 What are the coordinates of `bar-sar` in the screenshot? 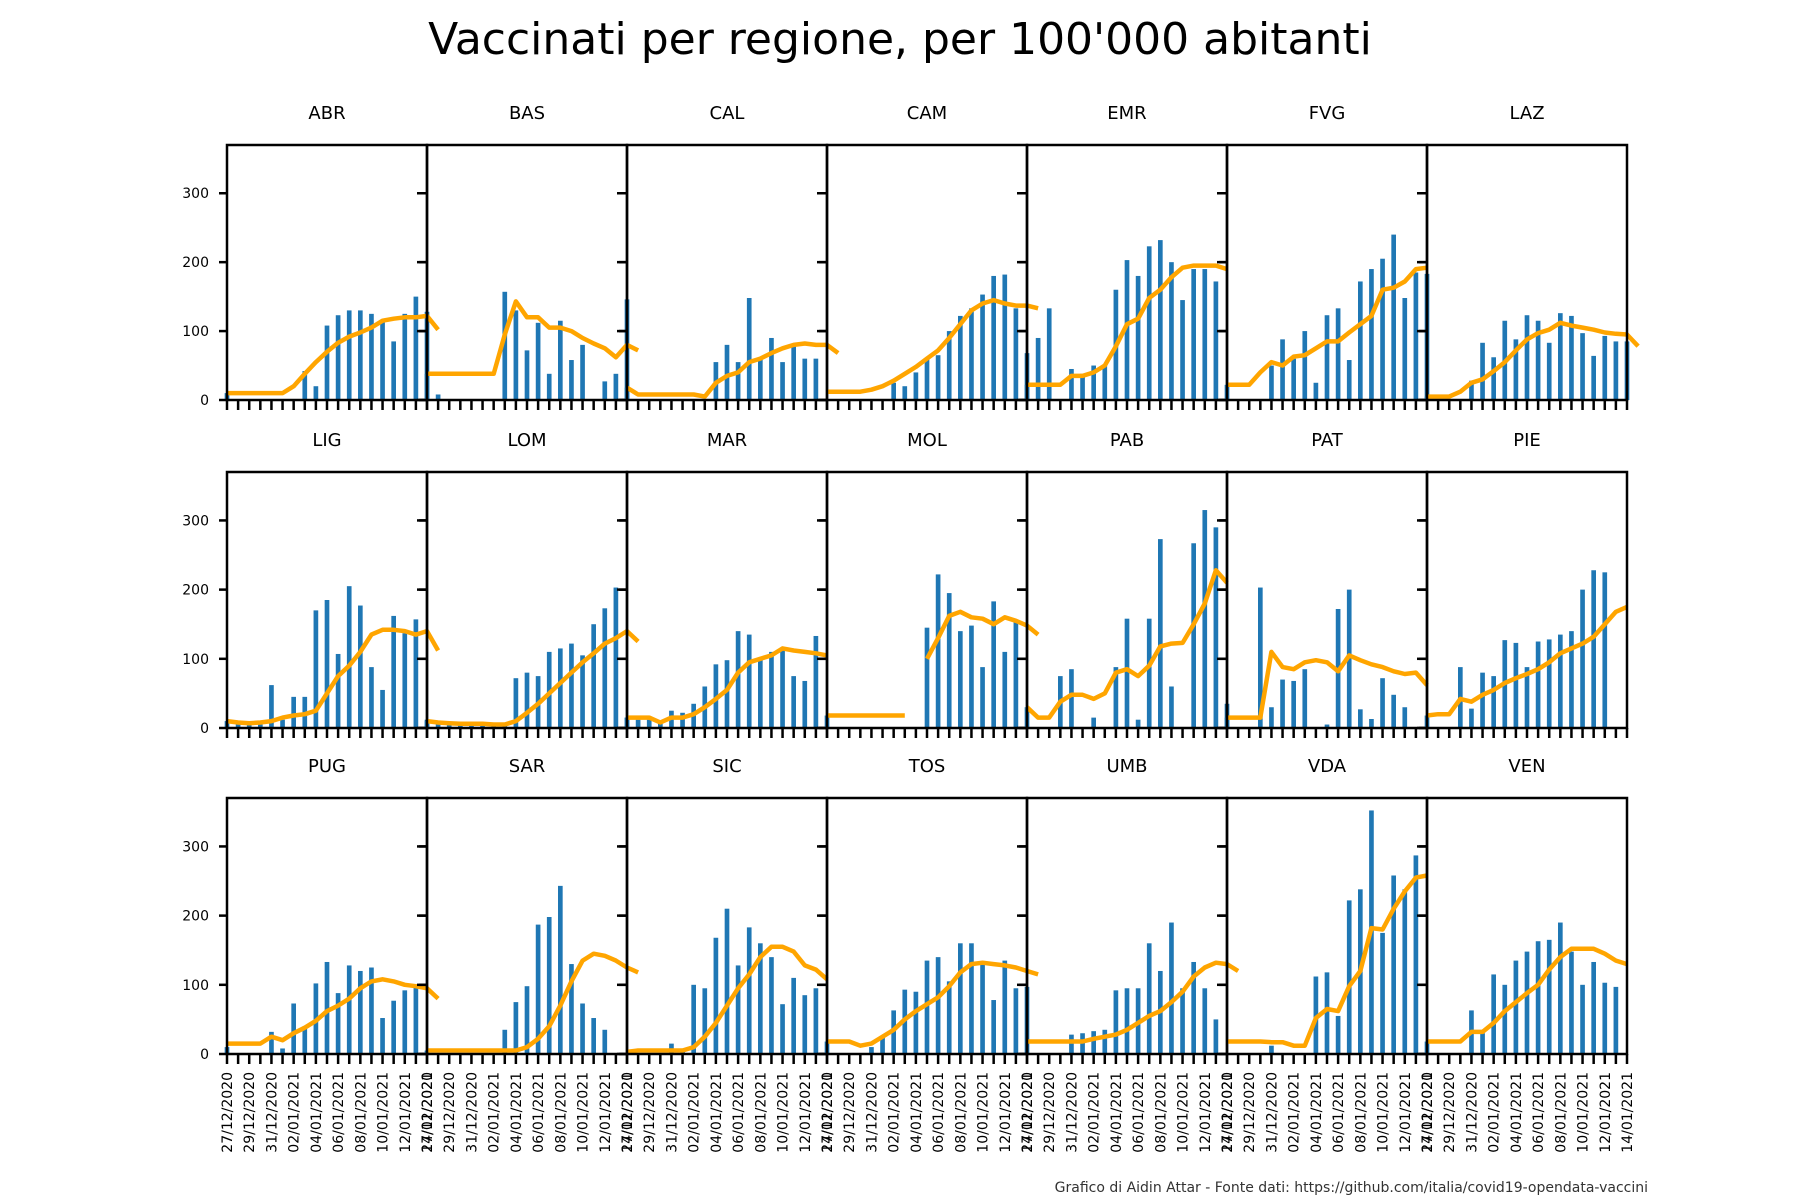 It's located at (582, 1028).